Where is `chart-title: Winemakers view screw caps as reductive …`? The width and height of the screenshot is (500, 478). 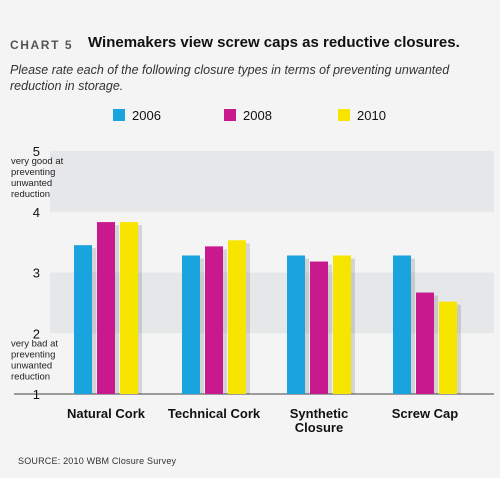
chart-title: Winemakers view screw caps as reductive … is located at coordinates (274, 42).